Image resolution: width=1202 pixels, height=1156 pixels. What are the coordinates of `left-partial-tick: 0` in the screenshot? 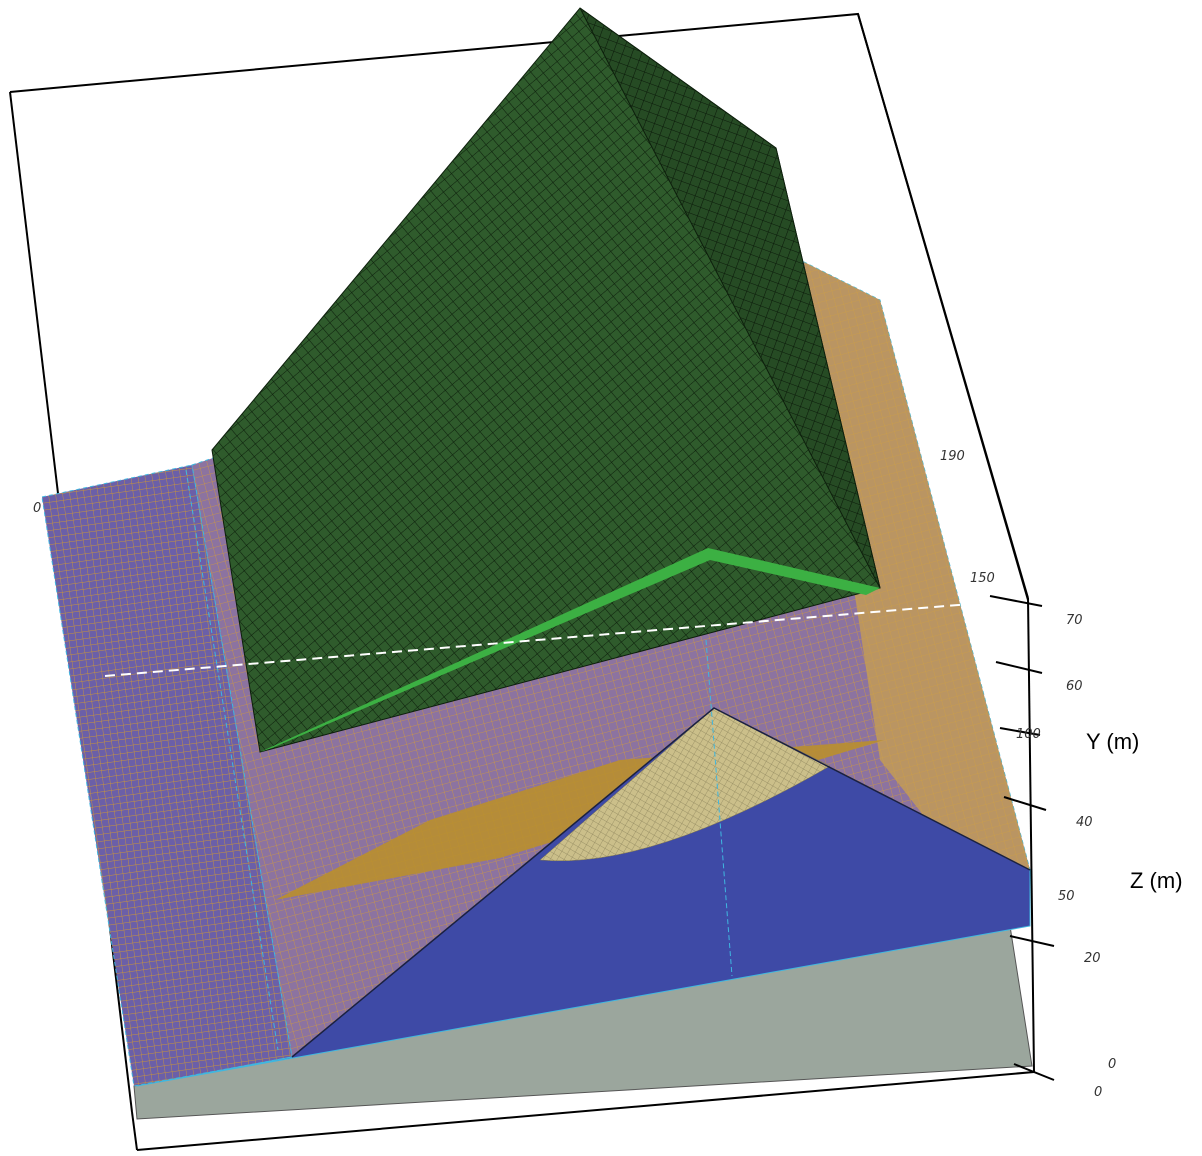 It's located at (37, 508).